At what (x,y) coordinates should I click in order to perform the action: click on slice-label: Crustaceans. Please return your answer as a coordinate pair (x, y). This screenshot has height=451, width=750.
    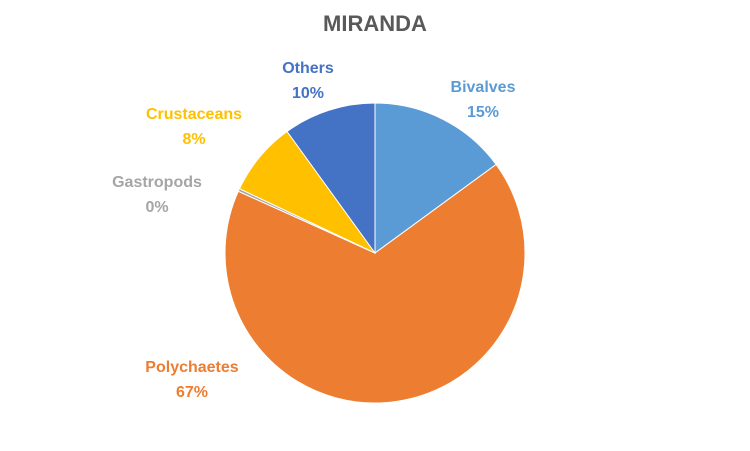
    Looking at the image, I should click on (194, 114).